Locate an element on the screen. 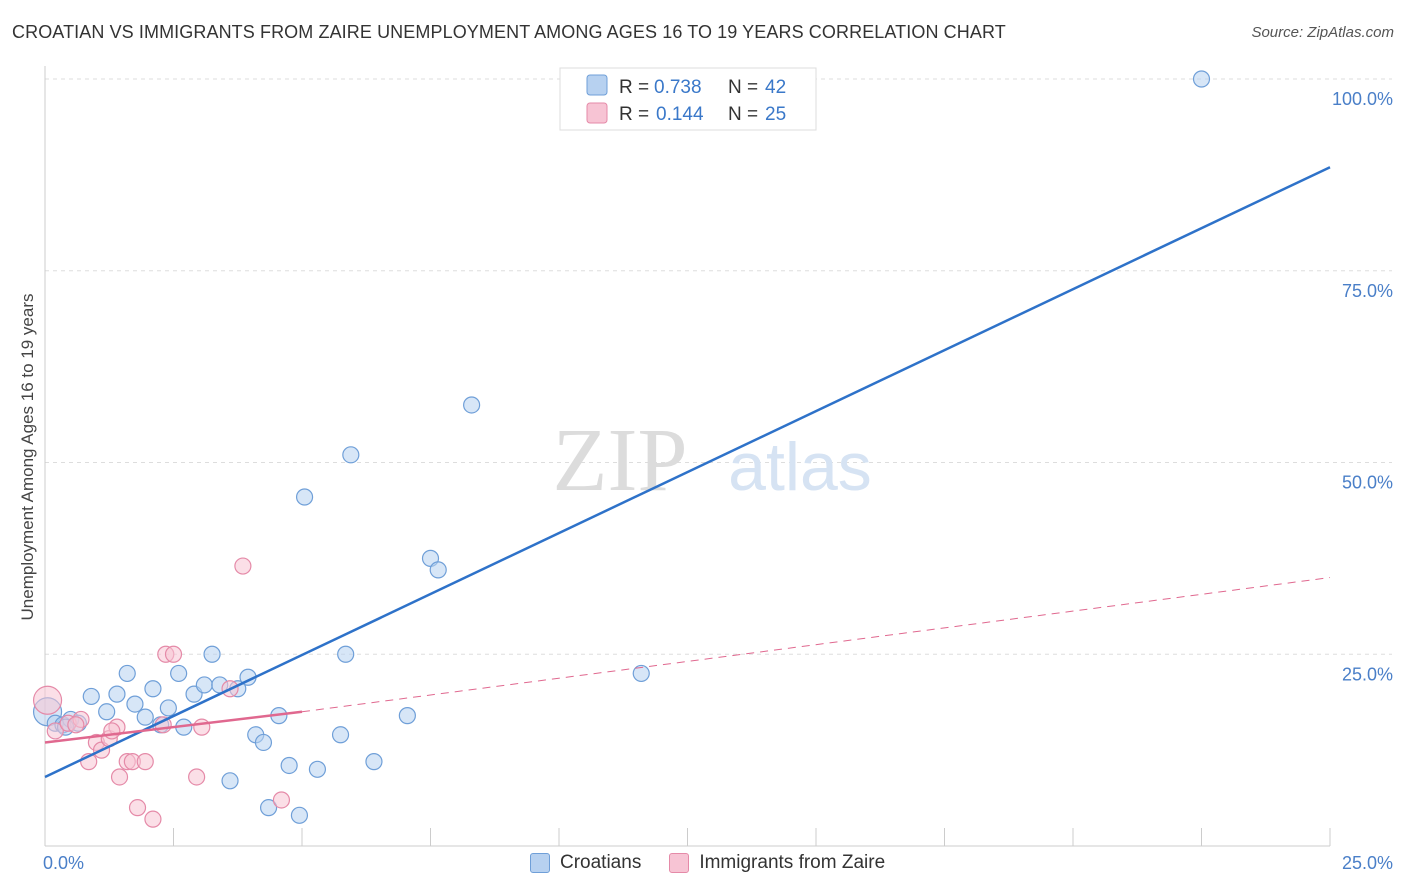  y-tick-label-3: 100.0% is located at coordinates (1362, 99).